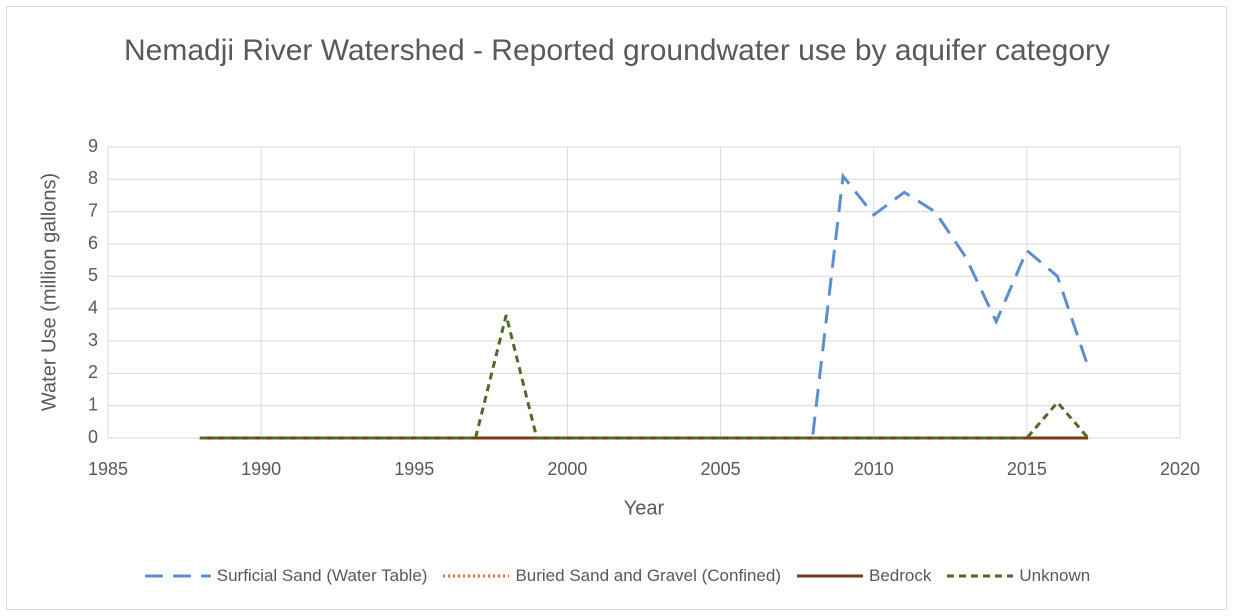 Image resolution: width=1233 pixels, height=616 pixels. What do you see at coordinates (567, 469) in the screenshot?
I see `x-tick-label: 2000` at bounding box center [567, 469].